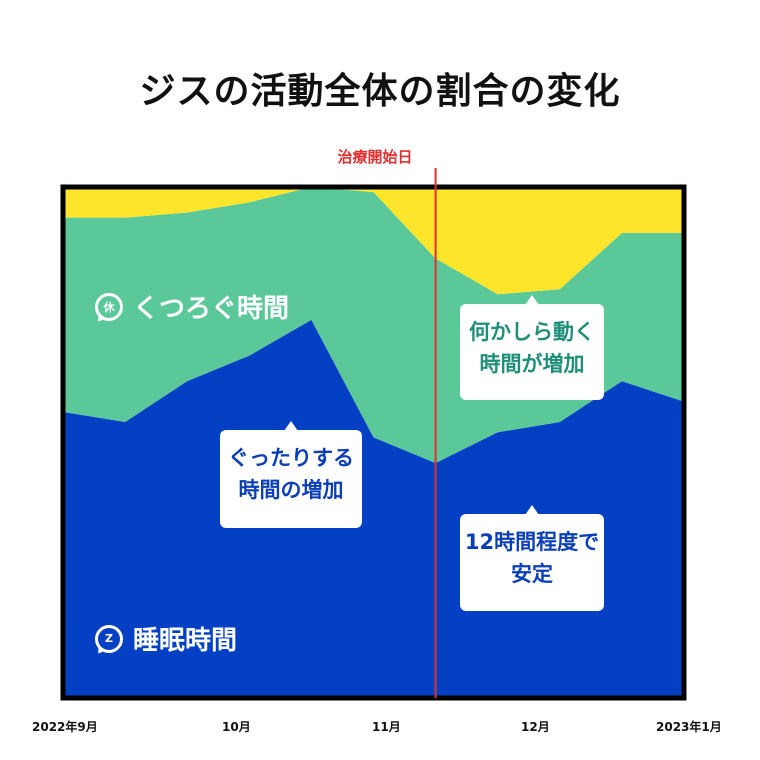 The height and width of the screenshot is (760, 760). I want to click on x-tick-label-jan-2023: 2023年1月, so click(689, 727).